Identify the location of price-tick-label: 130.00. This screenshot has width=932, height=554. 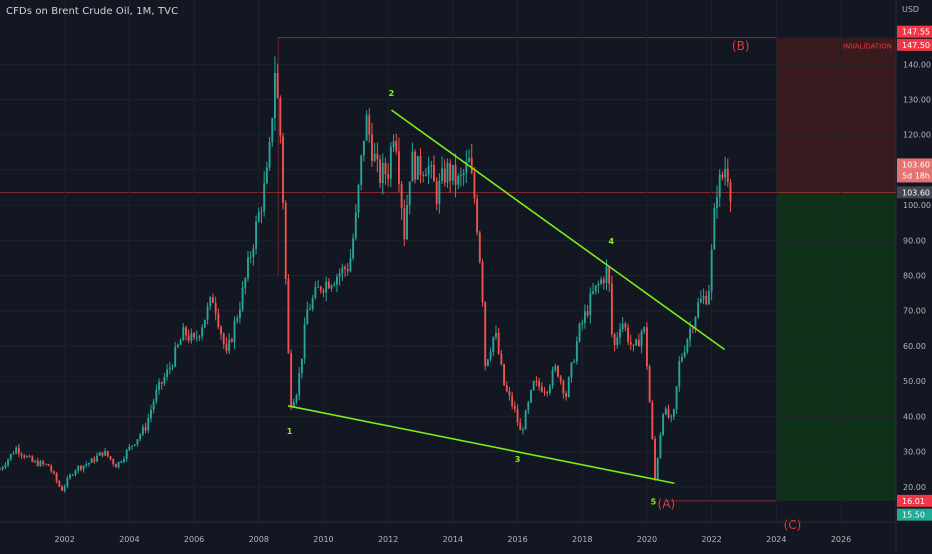
(917, 99).